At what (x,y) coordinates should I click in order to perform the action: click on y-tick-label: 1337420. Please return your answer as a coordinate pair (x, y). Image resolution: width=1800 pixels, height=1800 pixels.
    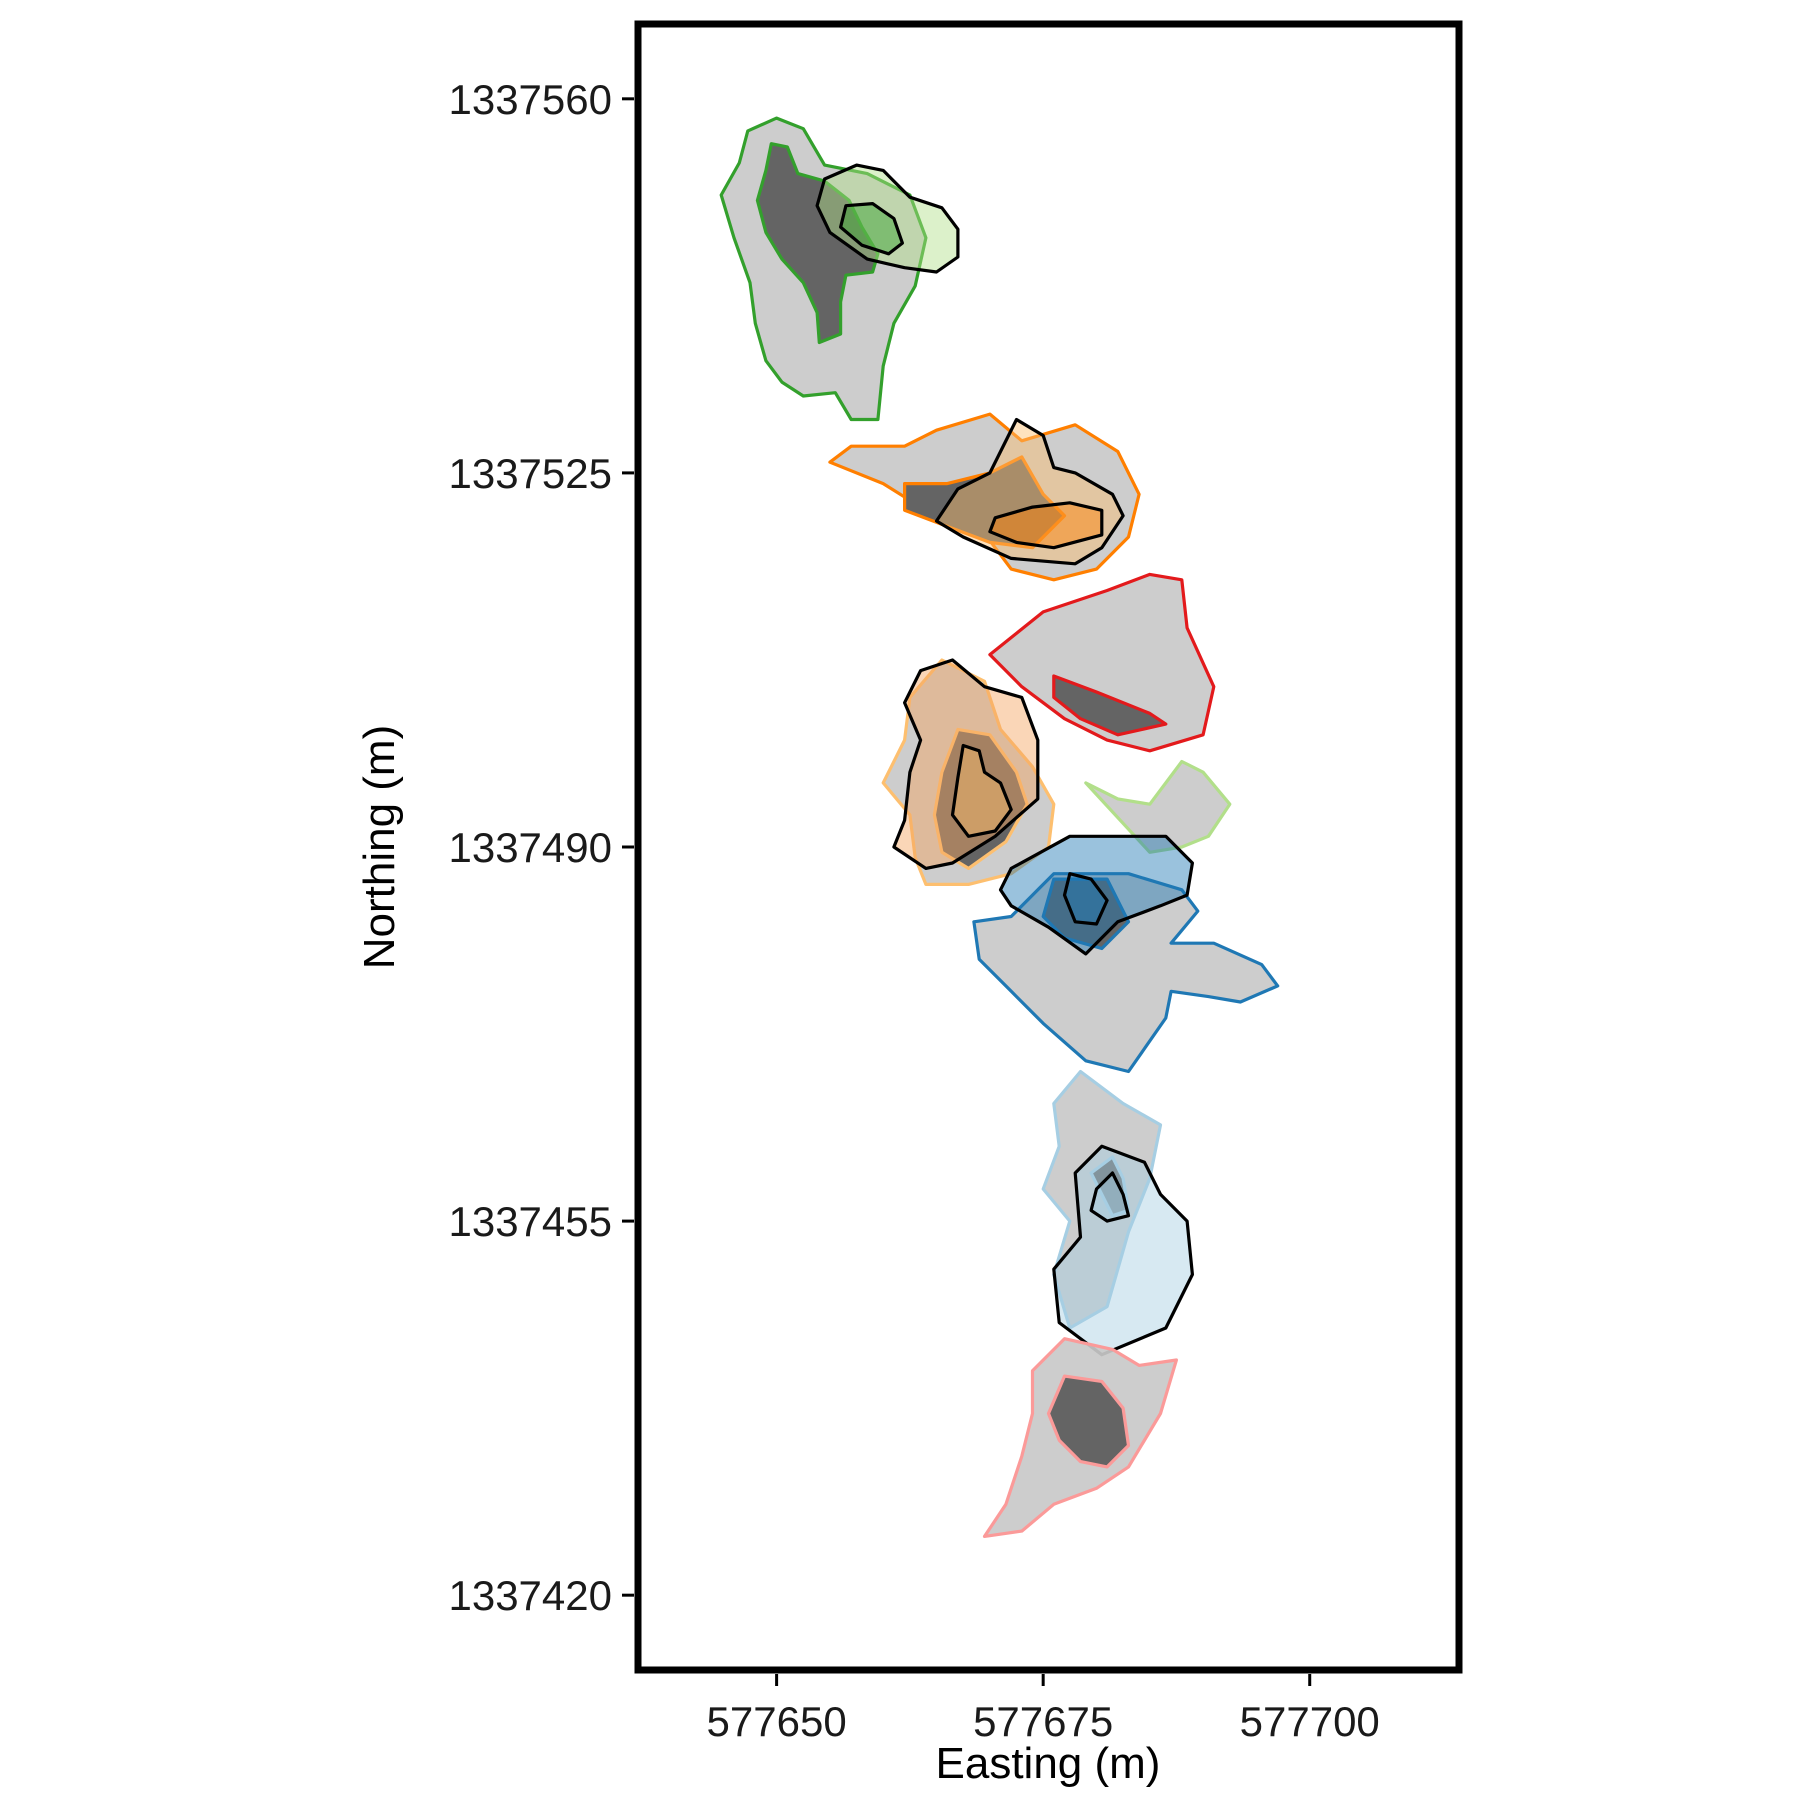
    Looking at the image, I should click on (530, 1595).